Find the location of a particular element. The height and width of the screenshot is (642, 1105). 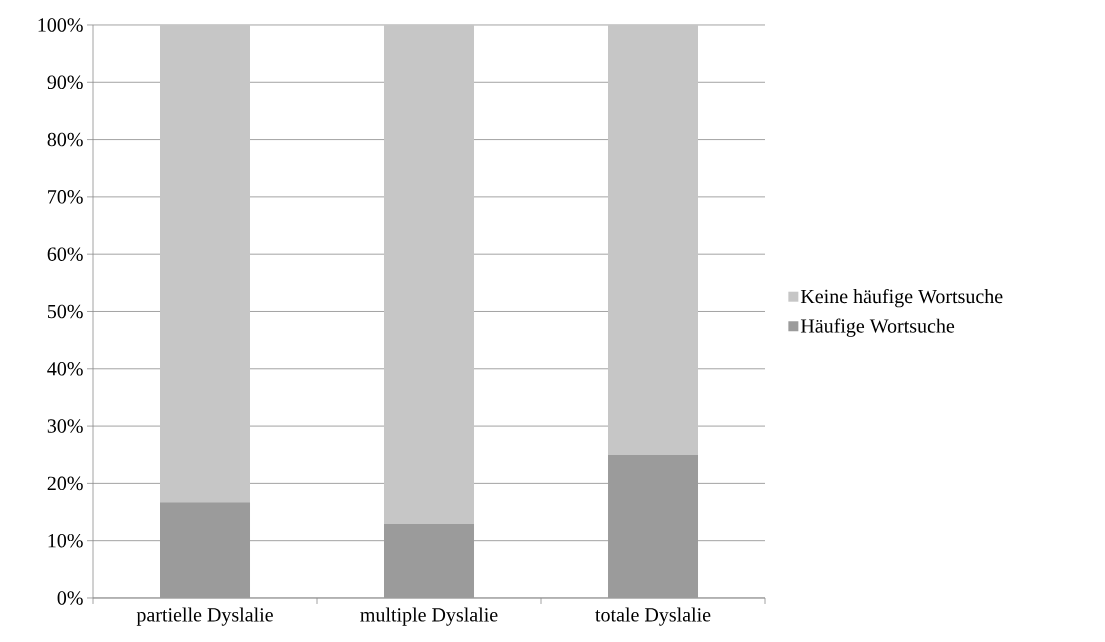

y-tick-label: 50% is located at coordinates (65, 311).